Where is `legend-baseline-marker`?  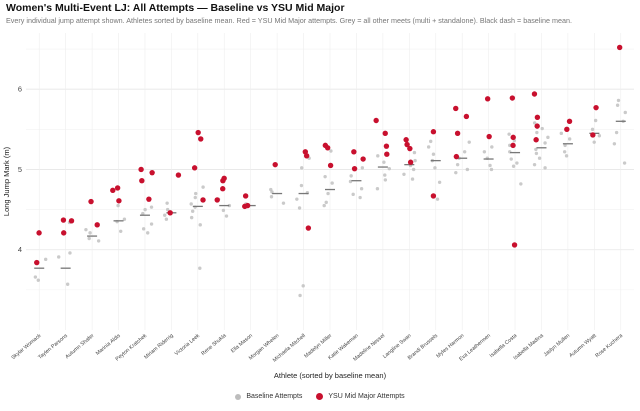 legend-baseline-marker is located at coordinates (238, 396).